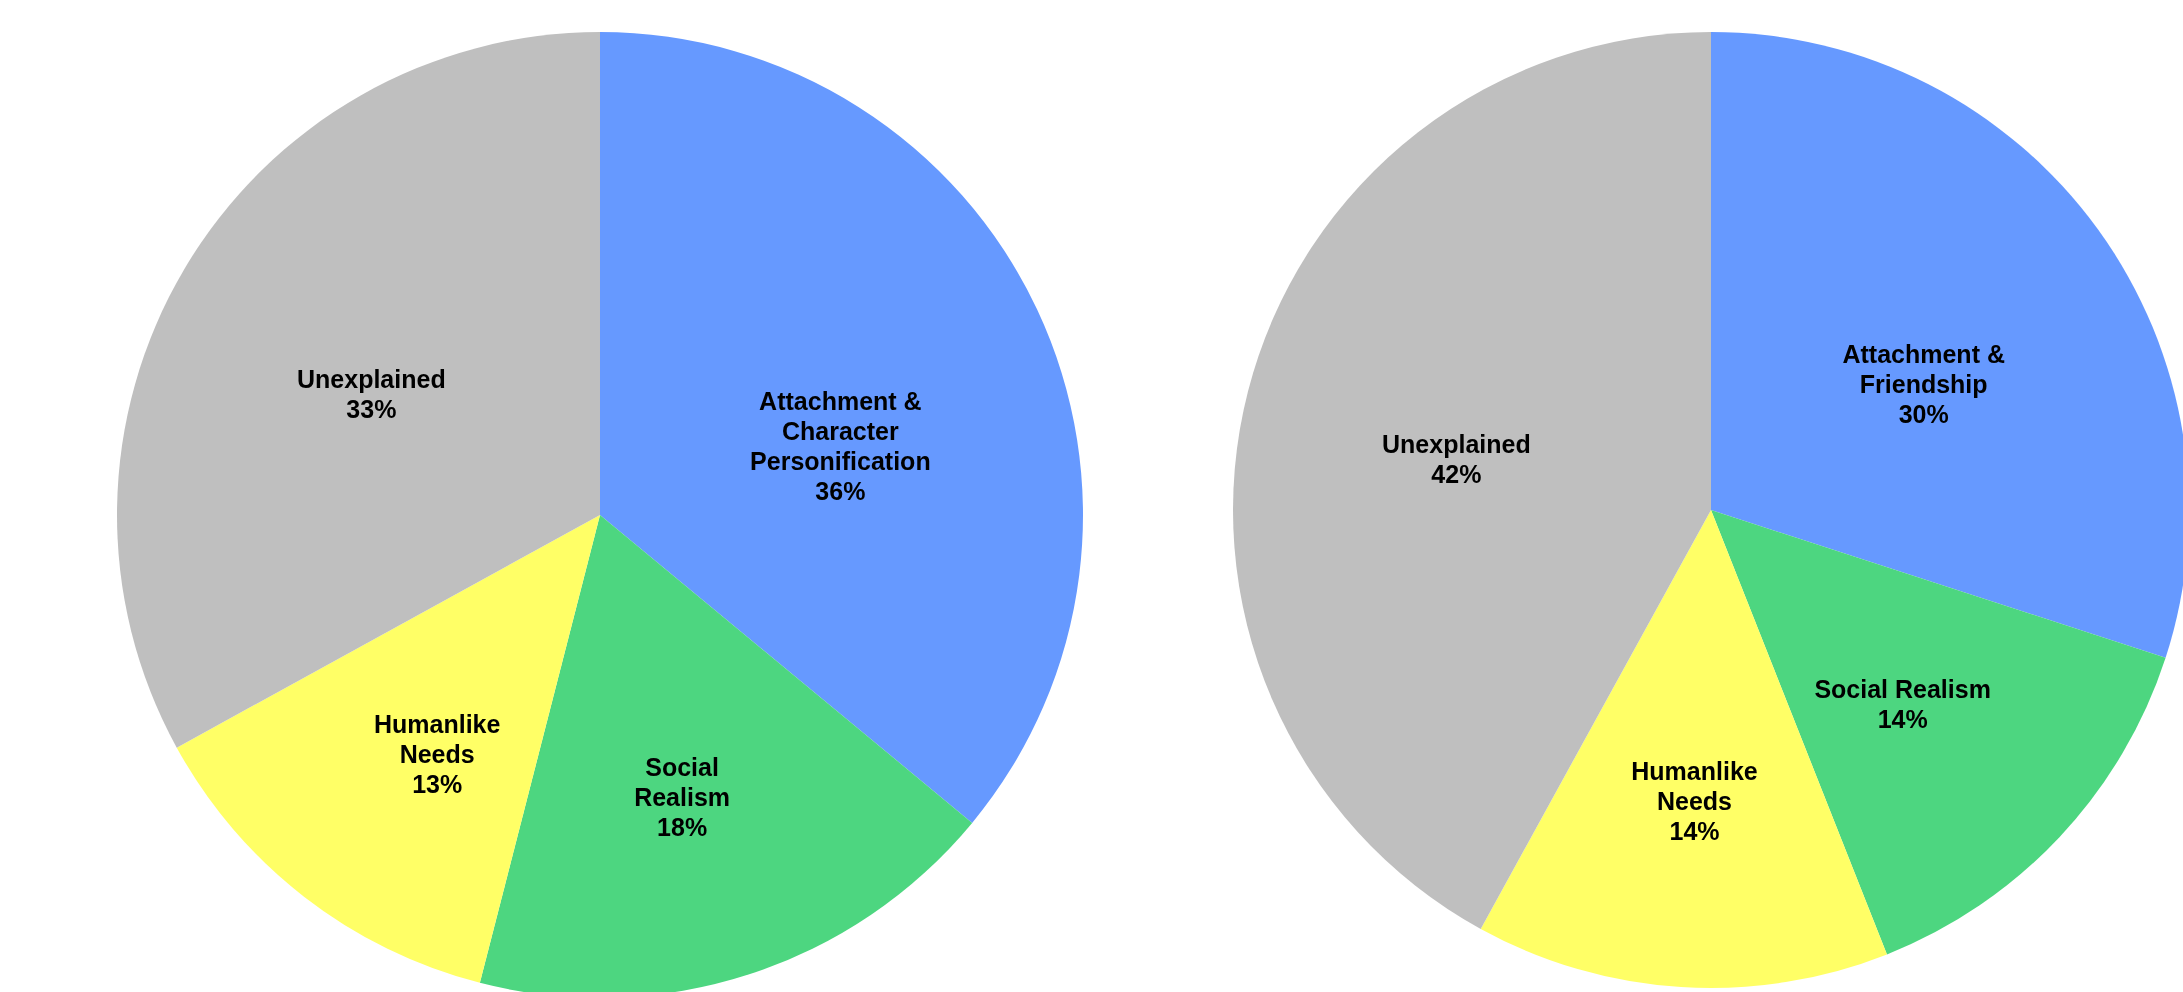  Describe the element at coordinates (371, 408) in the screenshot. I see `data-label: 33%` at that location.